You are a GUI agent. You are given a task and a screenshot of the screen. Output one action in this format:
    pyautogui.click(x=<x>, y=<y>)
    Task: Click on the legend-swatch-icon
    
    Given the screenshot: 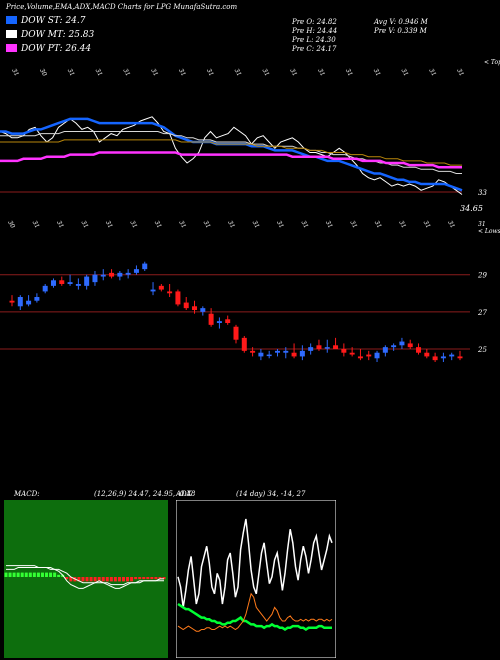 What is the action you would take?
    pyautogui.click(x=11, y=48)
    